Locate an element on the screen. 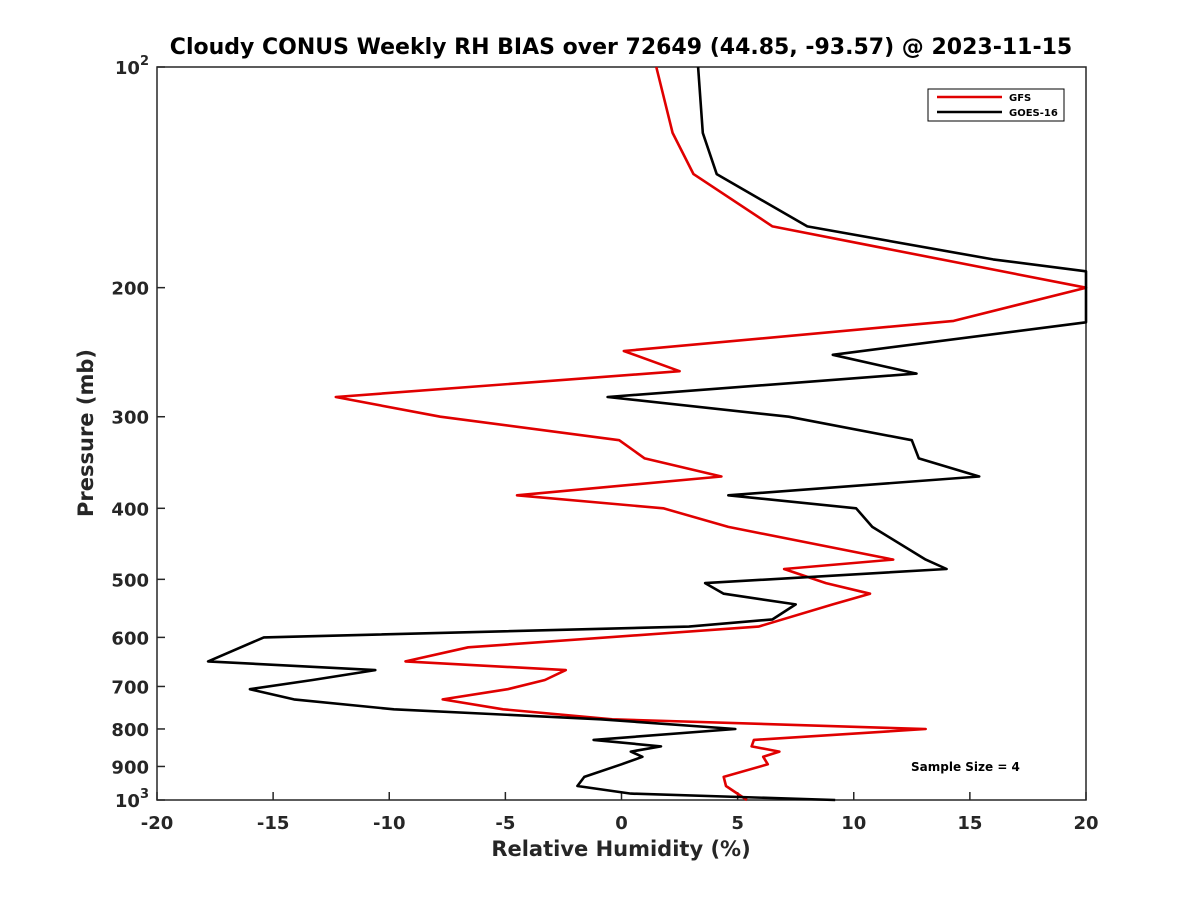  y-tick-label-base: 500 is located at coordinates (130, 580).